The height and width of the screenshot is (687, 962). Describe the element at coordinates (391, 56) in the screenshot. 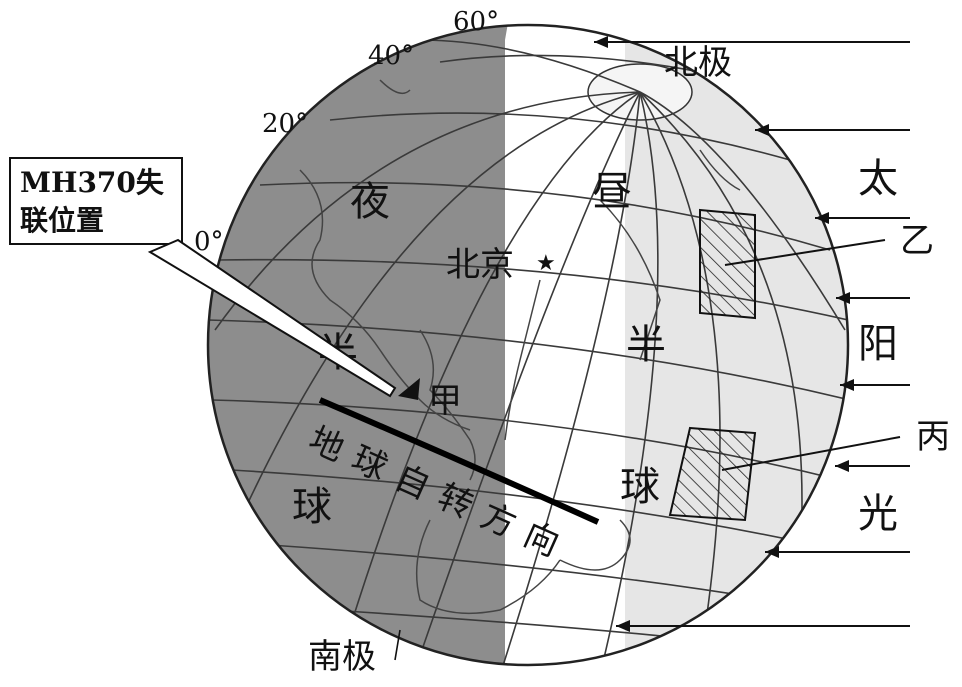

I see `label-lat-40: 40°` at that location.